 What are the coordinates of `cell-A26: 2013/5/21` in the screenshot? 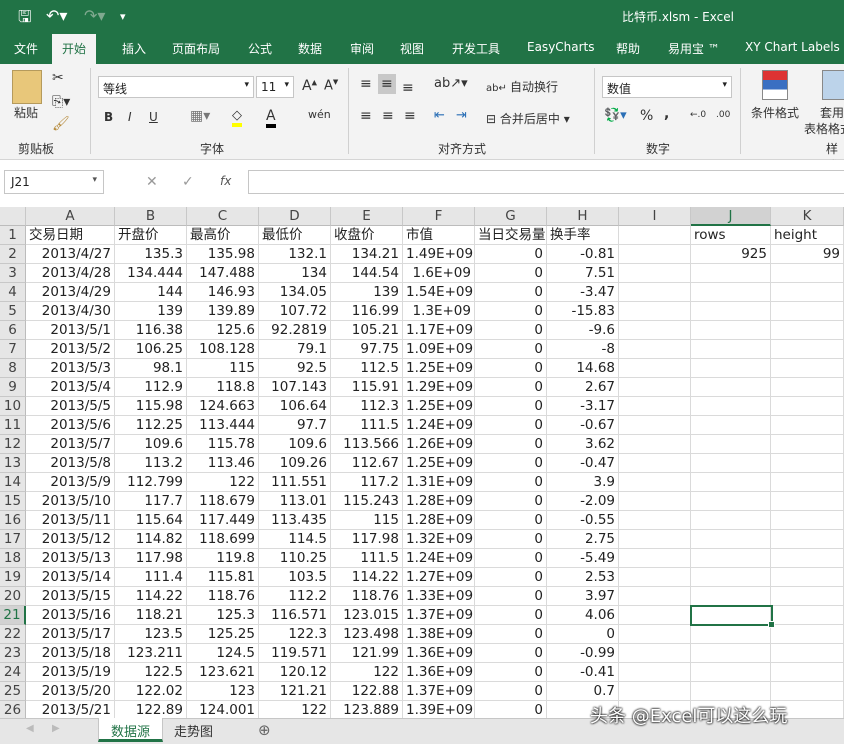 It's located at (70, 709).